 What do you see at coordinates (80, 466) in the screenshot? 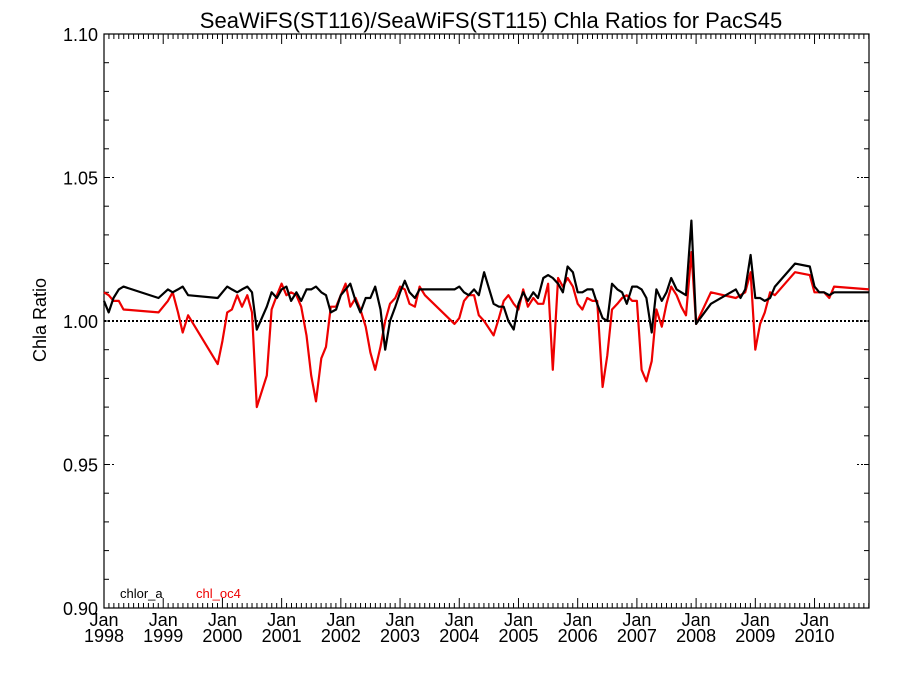
I see `y-tick-label: 0.95` at bounding box center [80, 466].